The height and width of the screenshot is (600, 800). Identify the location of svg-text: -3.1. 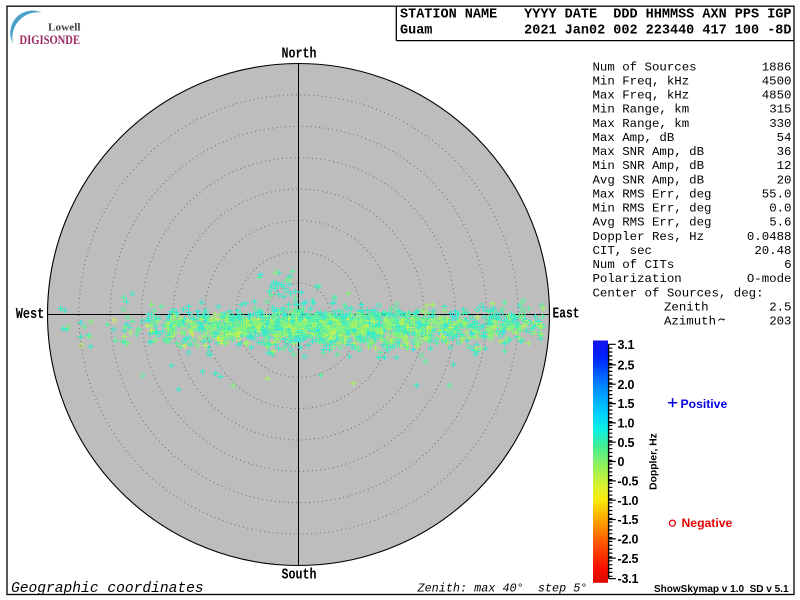
(628, 579).